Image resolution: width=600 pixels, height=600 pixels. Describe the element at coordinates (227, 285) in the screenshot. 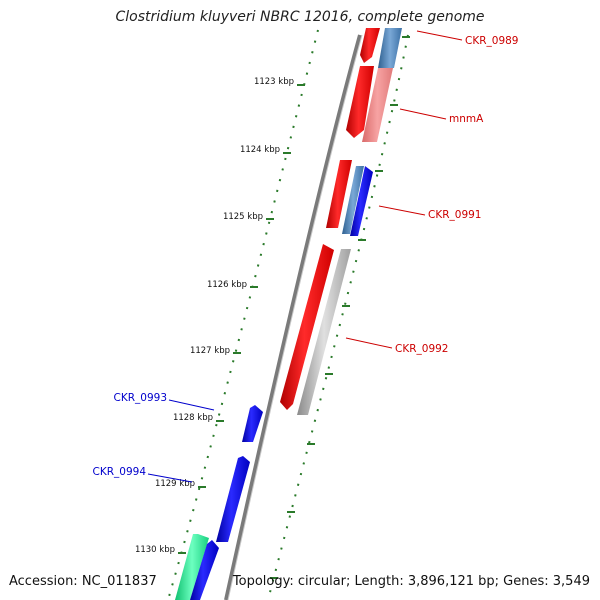

I see `kbp-tick-label: 1126 kbp` at that location.